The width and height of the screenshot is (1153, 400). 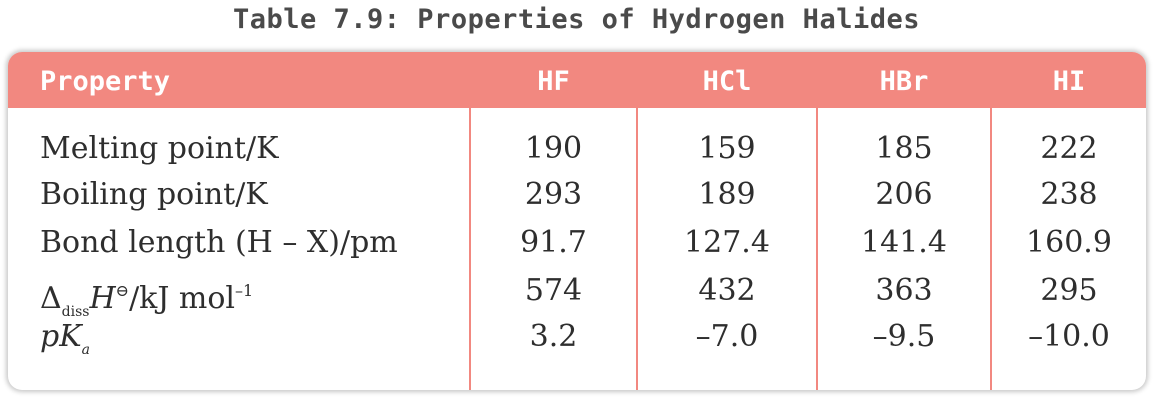 I want to click on table-cell: 190, so click(x=553, y=148).